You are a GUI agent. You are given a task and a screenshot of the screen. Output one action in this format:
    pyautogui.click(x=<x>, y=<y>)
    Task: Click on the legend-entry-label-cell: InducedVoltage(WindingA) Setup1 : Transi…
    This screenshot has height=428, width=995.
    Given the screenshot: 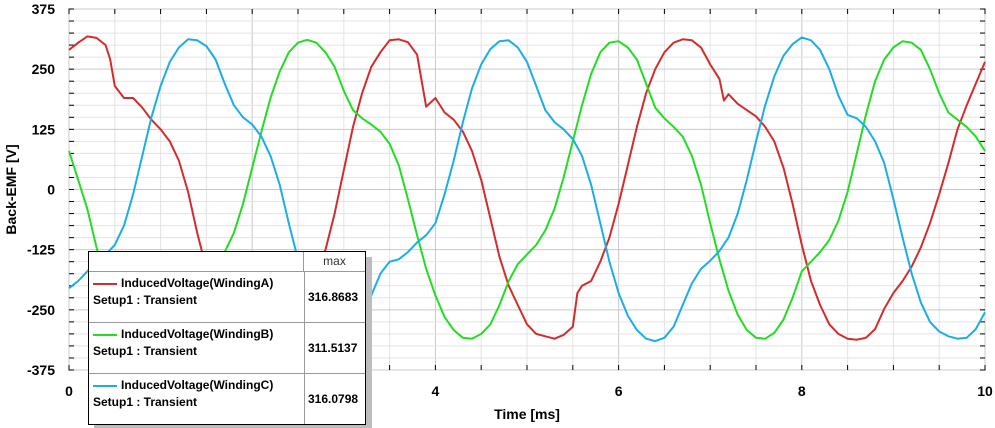 What is the action you would take?
    pyautogui.click(x=196, y=297)
    